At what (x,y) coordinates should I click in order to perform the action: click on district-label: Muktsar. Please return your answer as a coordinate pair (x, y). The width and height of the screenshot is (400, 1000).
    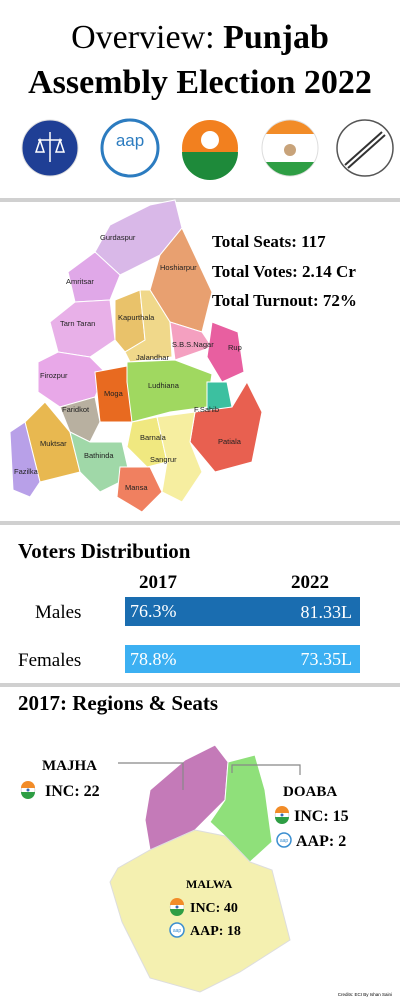
    Looking at the image, I should click on (53, 443).